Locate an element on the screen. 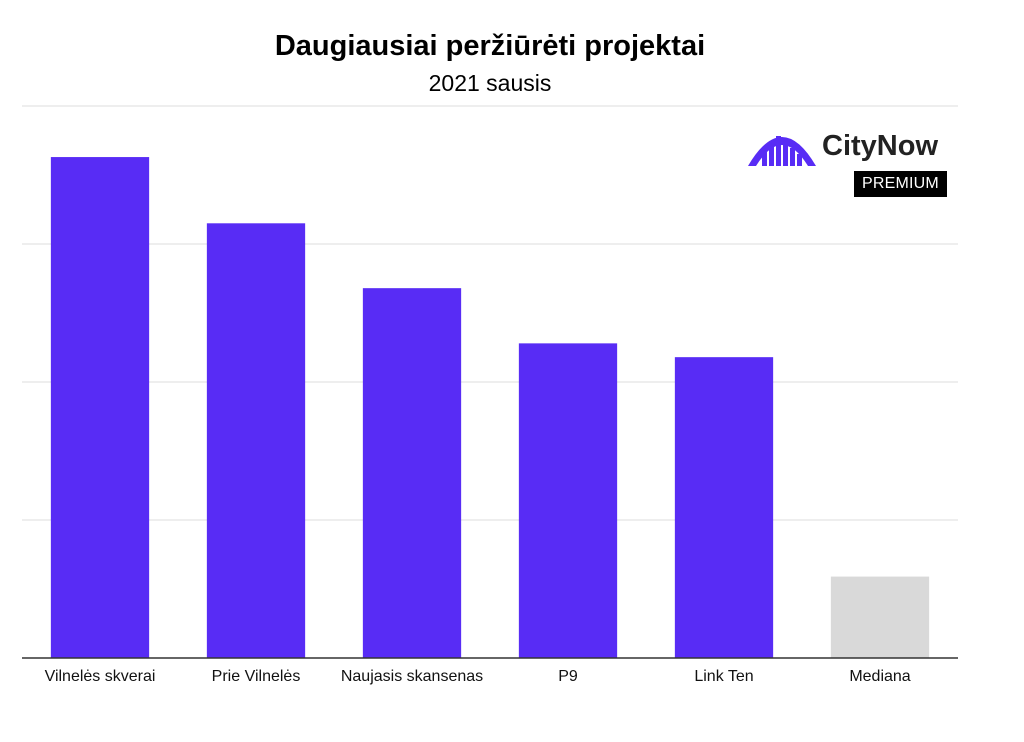  citynow-logo: CityNow PREMIUM is located at coordinates (851, 162).